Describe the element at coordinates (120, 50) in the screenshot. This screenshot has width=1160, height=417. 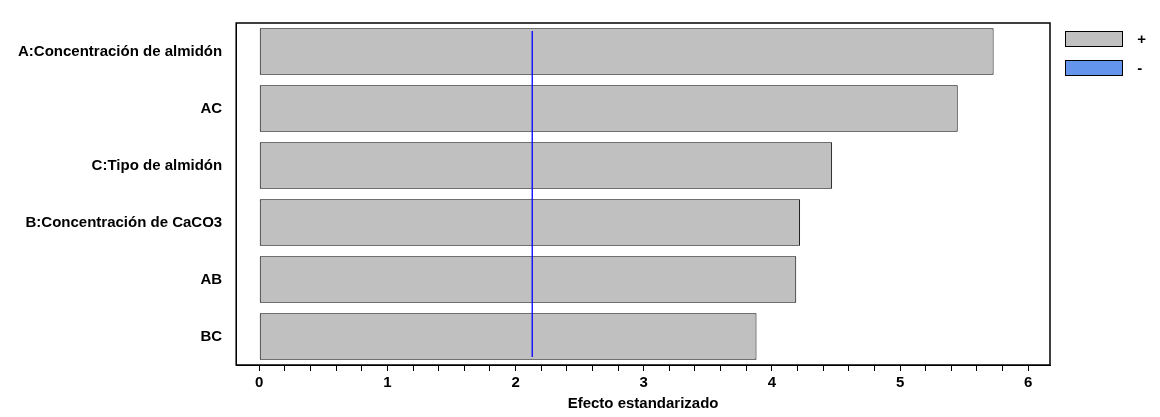
I see `y-tick-label: A:Concentración de almidón` at that location.